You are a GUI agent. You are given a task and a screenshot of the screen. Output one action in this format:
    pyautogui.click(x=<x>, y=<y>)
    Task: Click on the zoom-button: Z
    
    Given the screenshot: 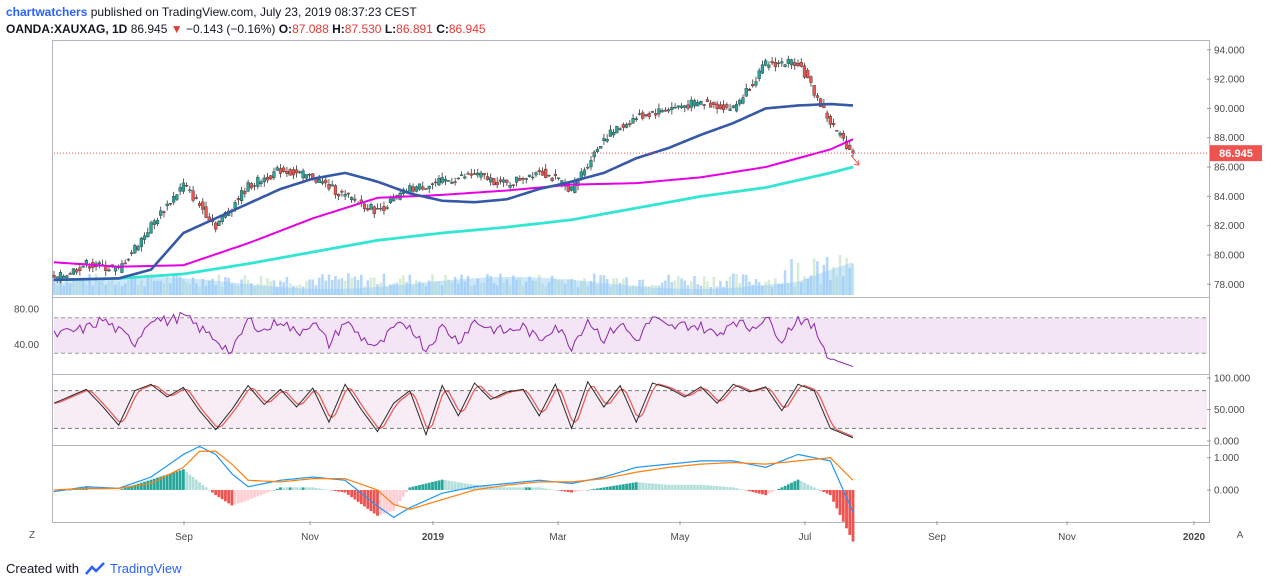 What is the action you would take?
    pyautogui.click(x=32, y=535)
    